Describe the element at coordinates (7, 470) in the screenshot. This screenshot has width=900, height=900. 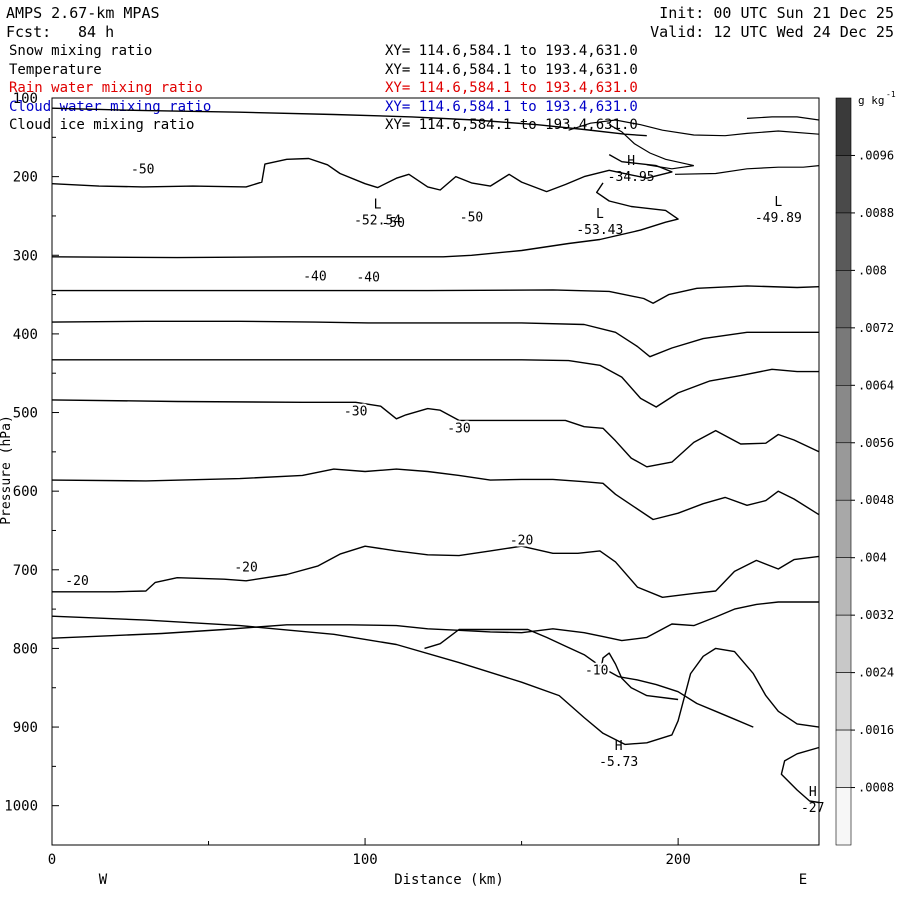
I see `y-axis-title: Pressure (hPa)` at that location.